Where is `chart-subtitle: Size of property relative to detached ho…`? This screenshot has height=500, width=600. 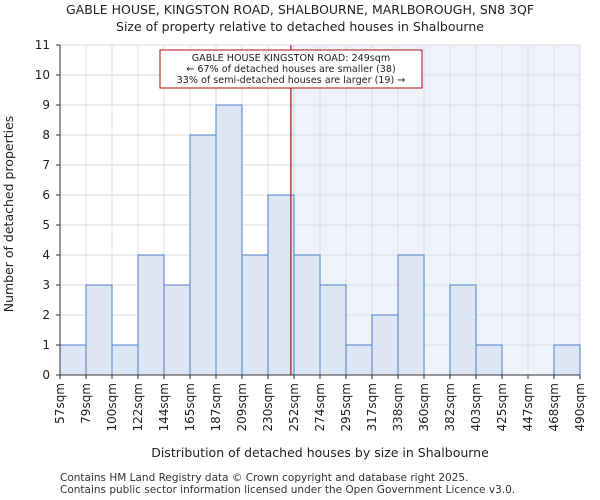
chart-subtitle: Size of property relative to detached ho… is located at coordinates (300, 26).